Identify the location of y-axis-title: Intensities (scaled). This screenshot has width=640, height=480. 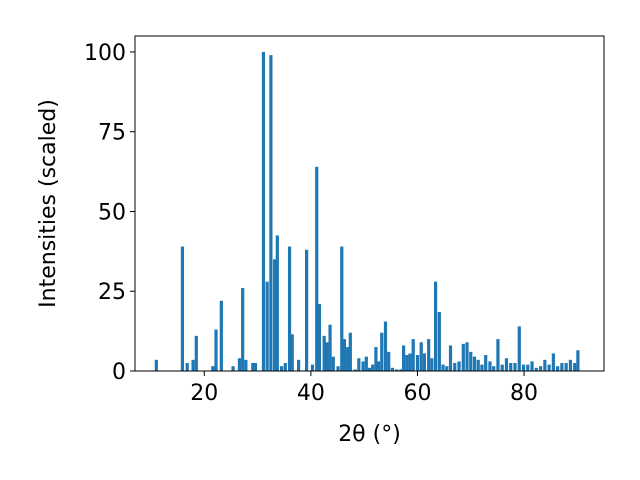
(48, 203).